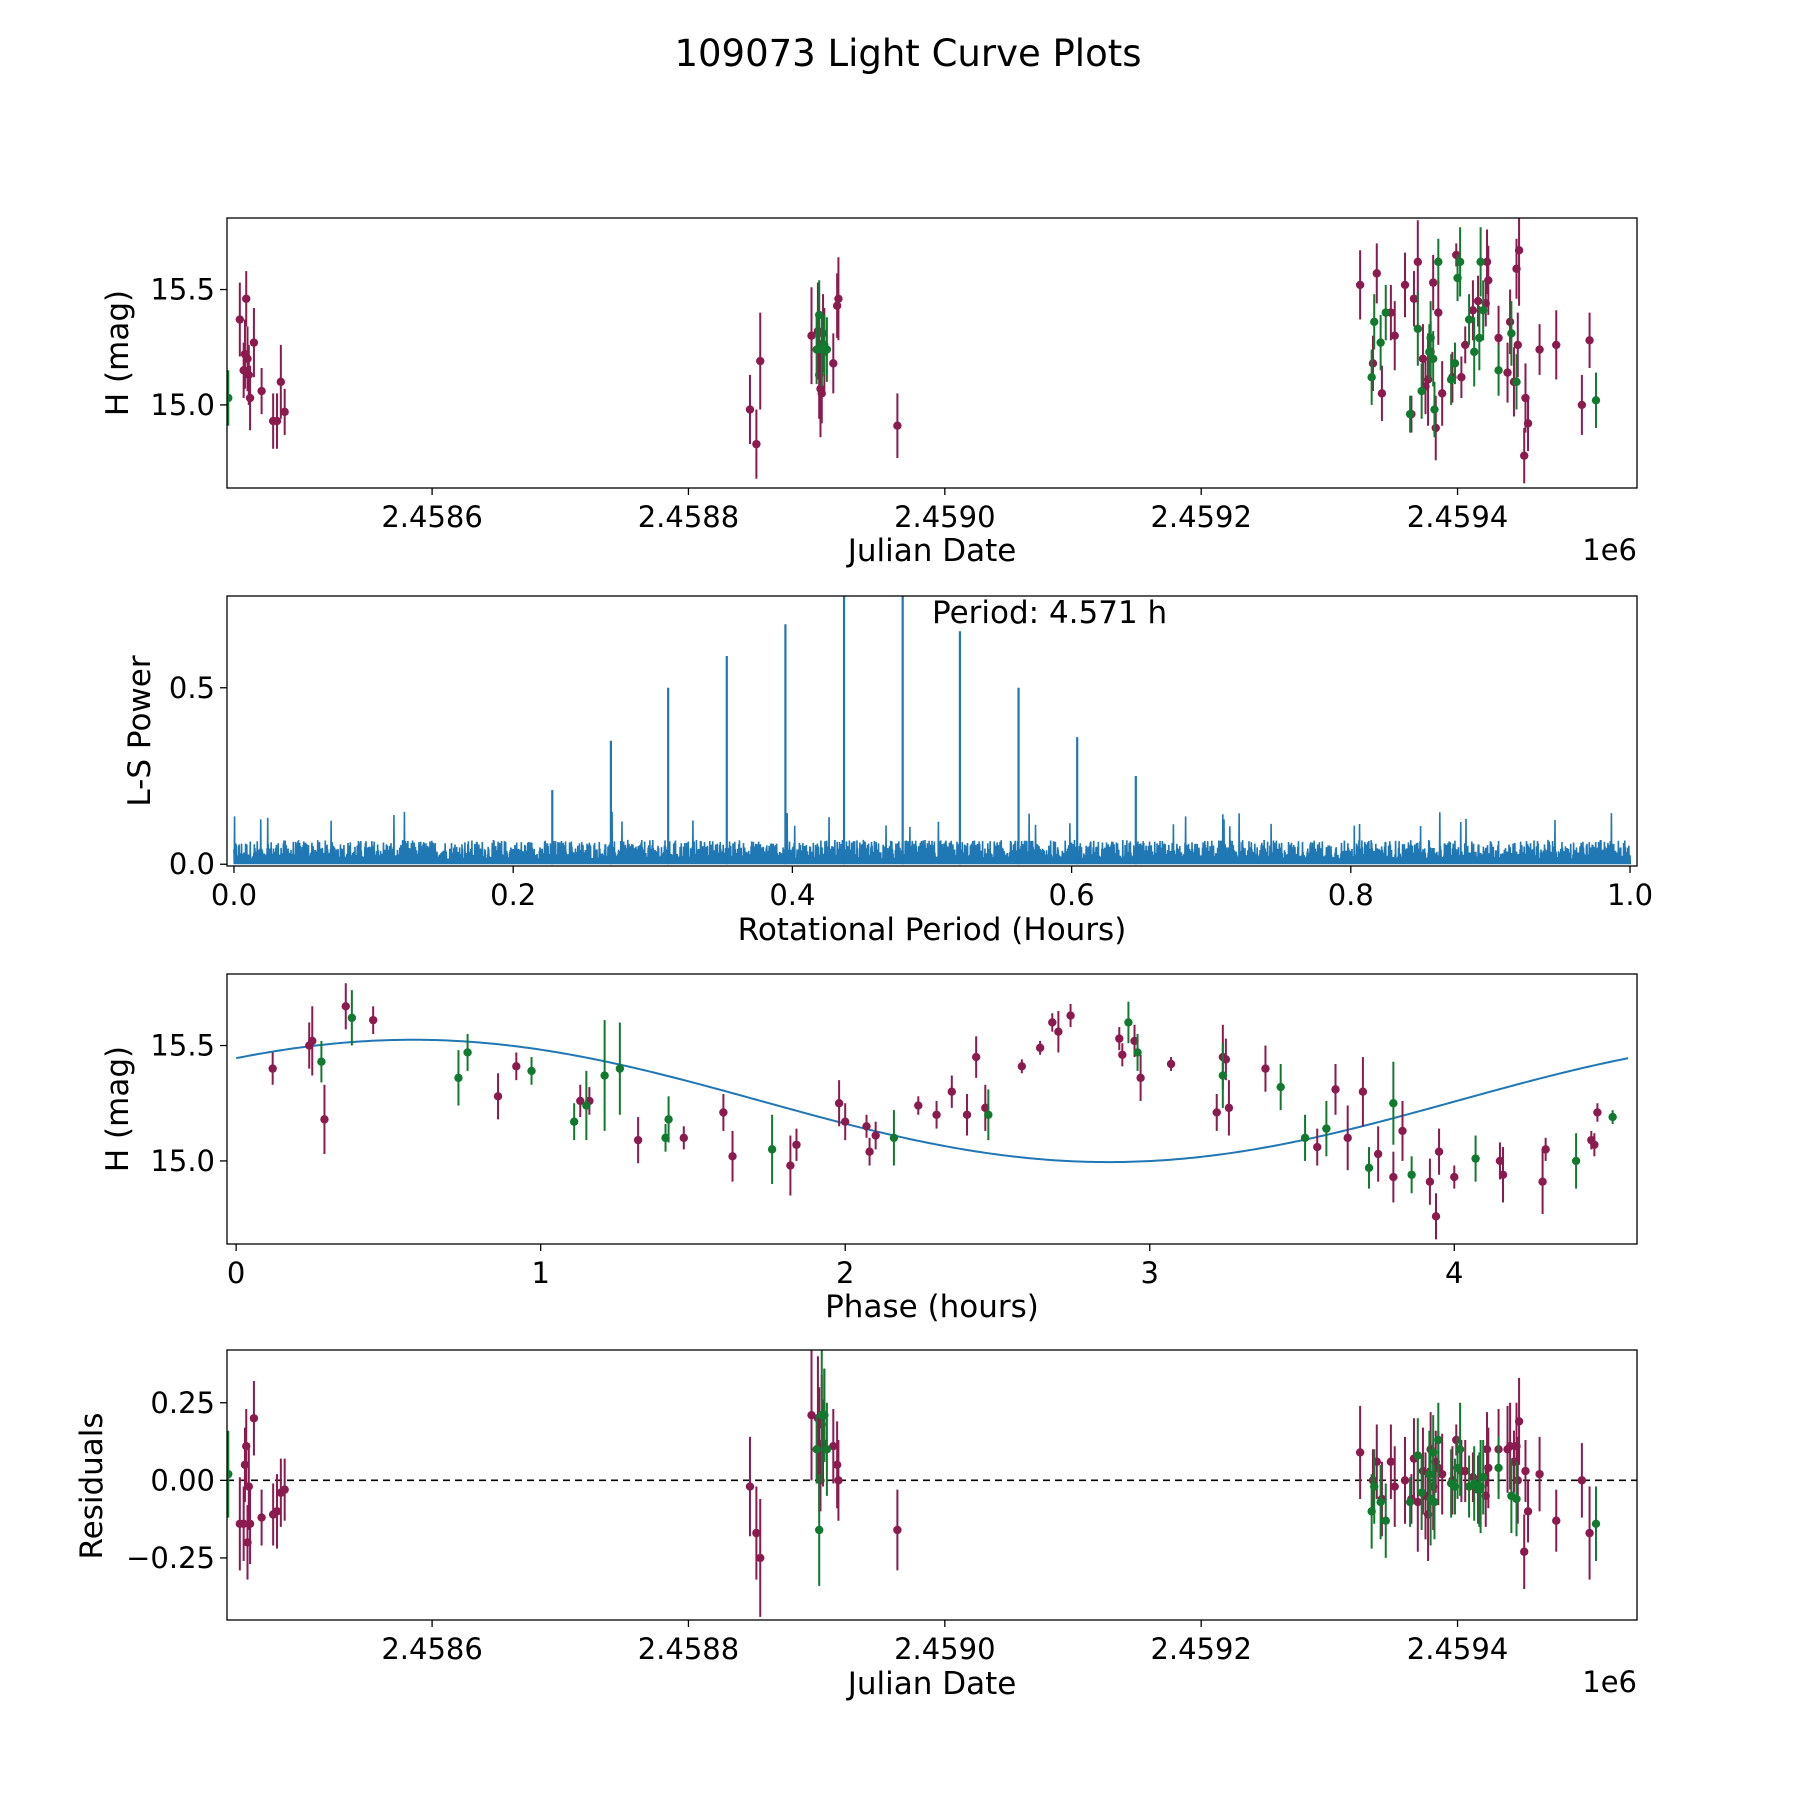  I want to click on y-tick-label: −0.25, so click(170, 1558).